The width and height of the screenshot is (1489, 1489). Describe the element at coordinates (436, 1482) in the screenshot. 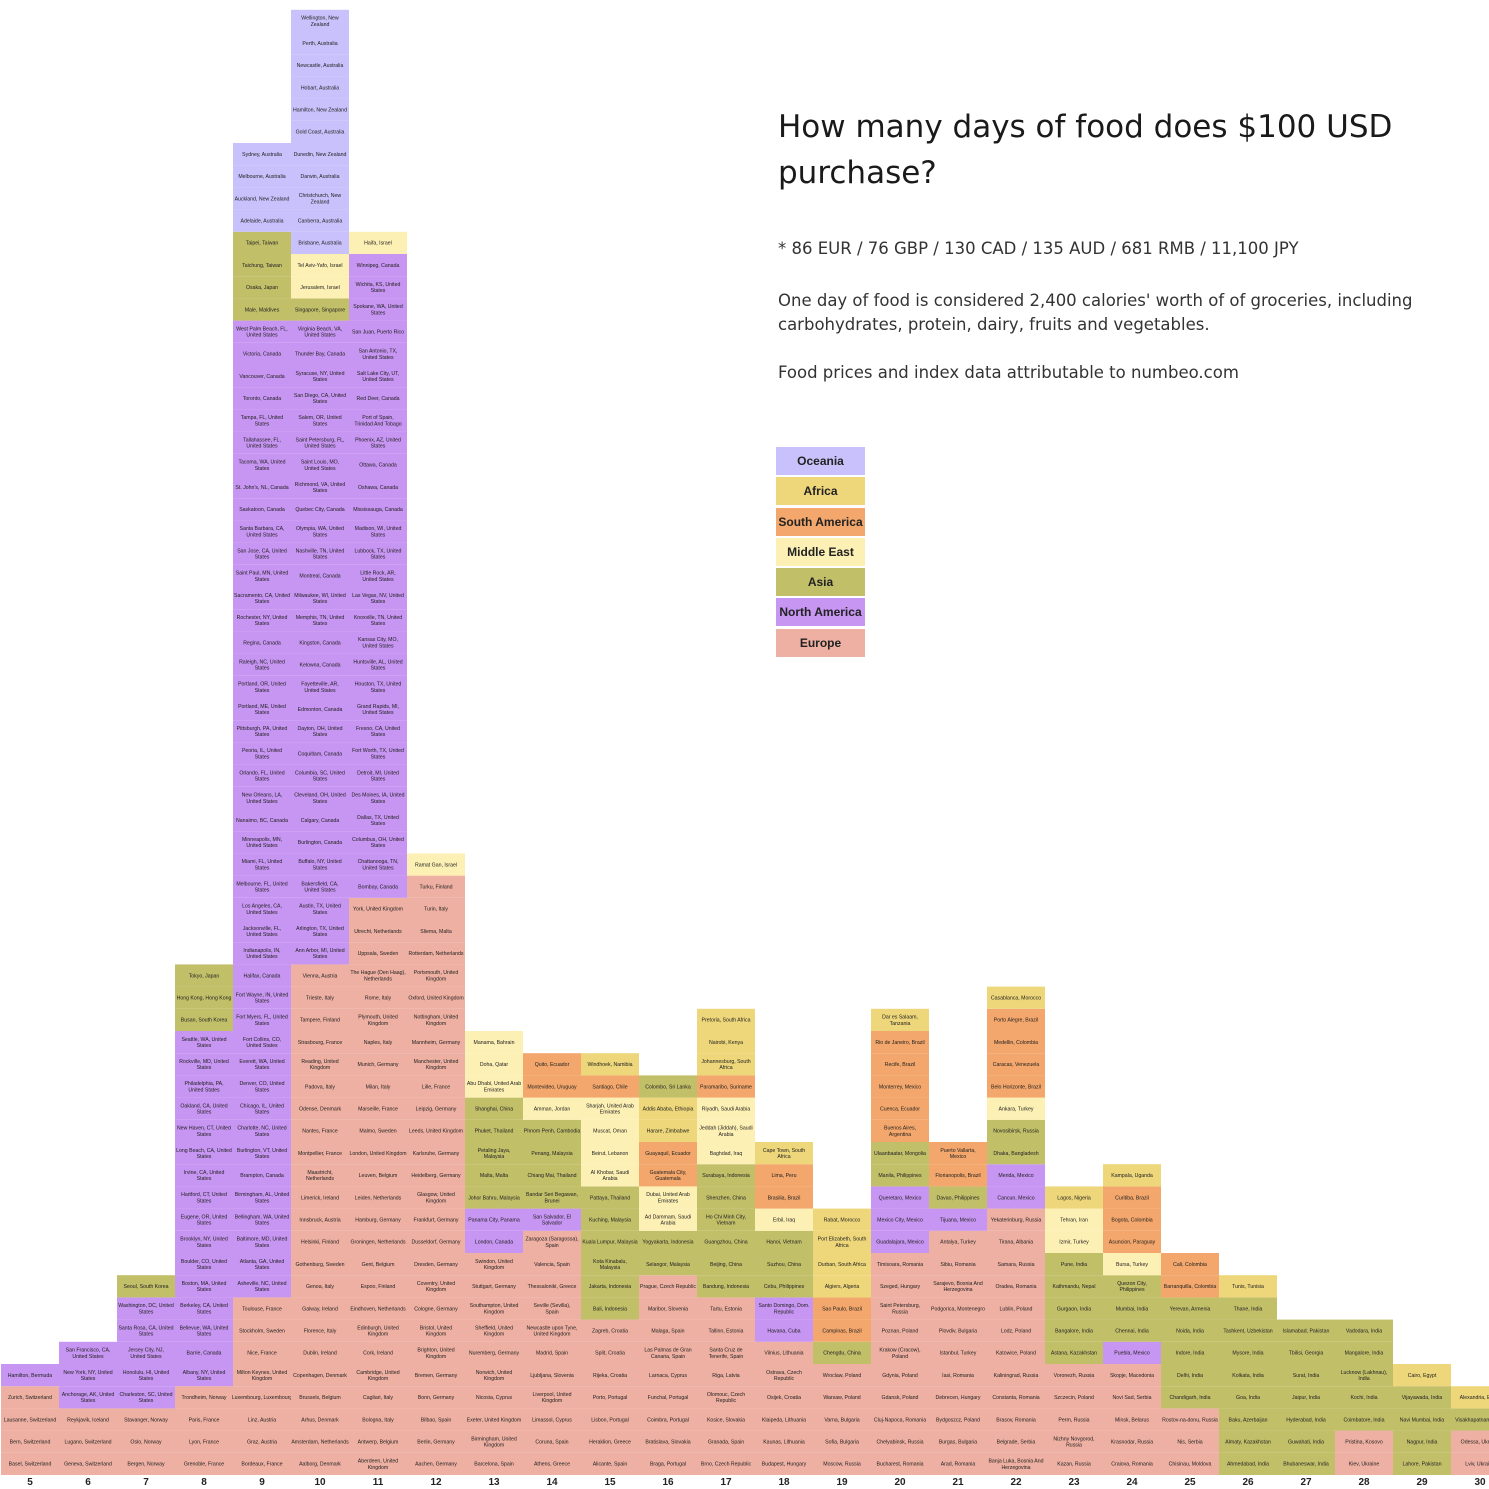

I see `x-tick-label: 12` at that location.